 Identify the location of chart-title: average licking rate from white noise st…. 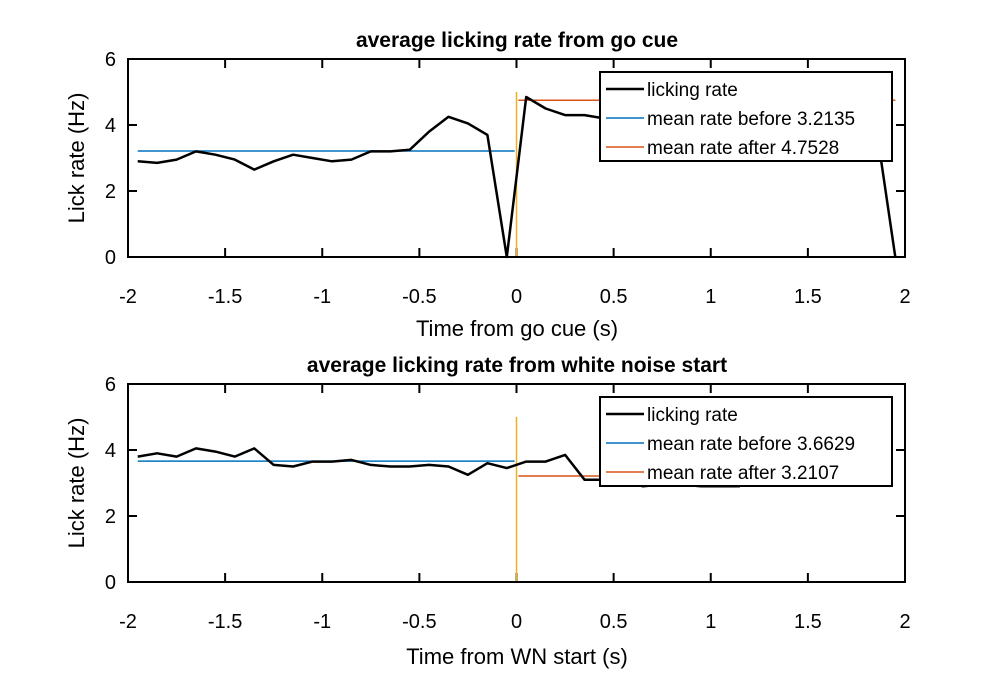
(517, 365).